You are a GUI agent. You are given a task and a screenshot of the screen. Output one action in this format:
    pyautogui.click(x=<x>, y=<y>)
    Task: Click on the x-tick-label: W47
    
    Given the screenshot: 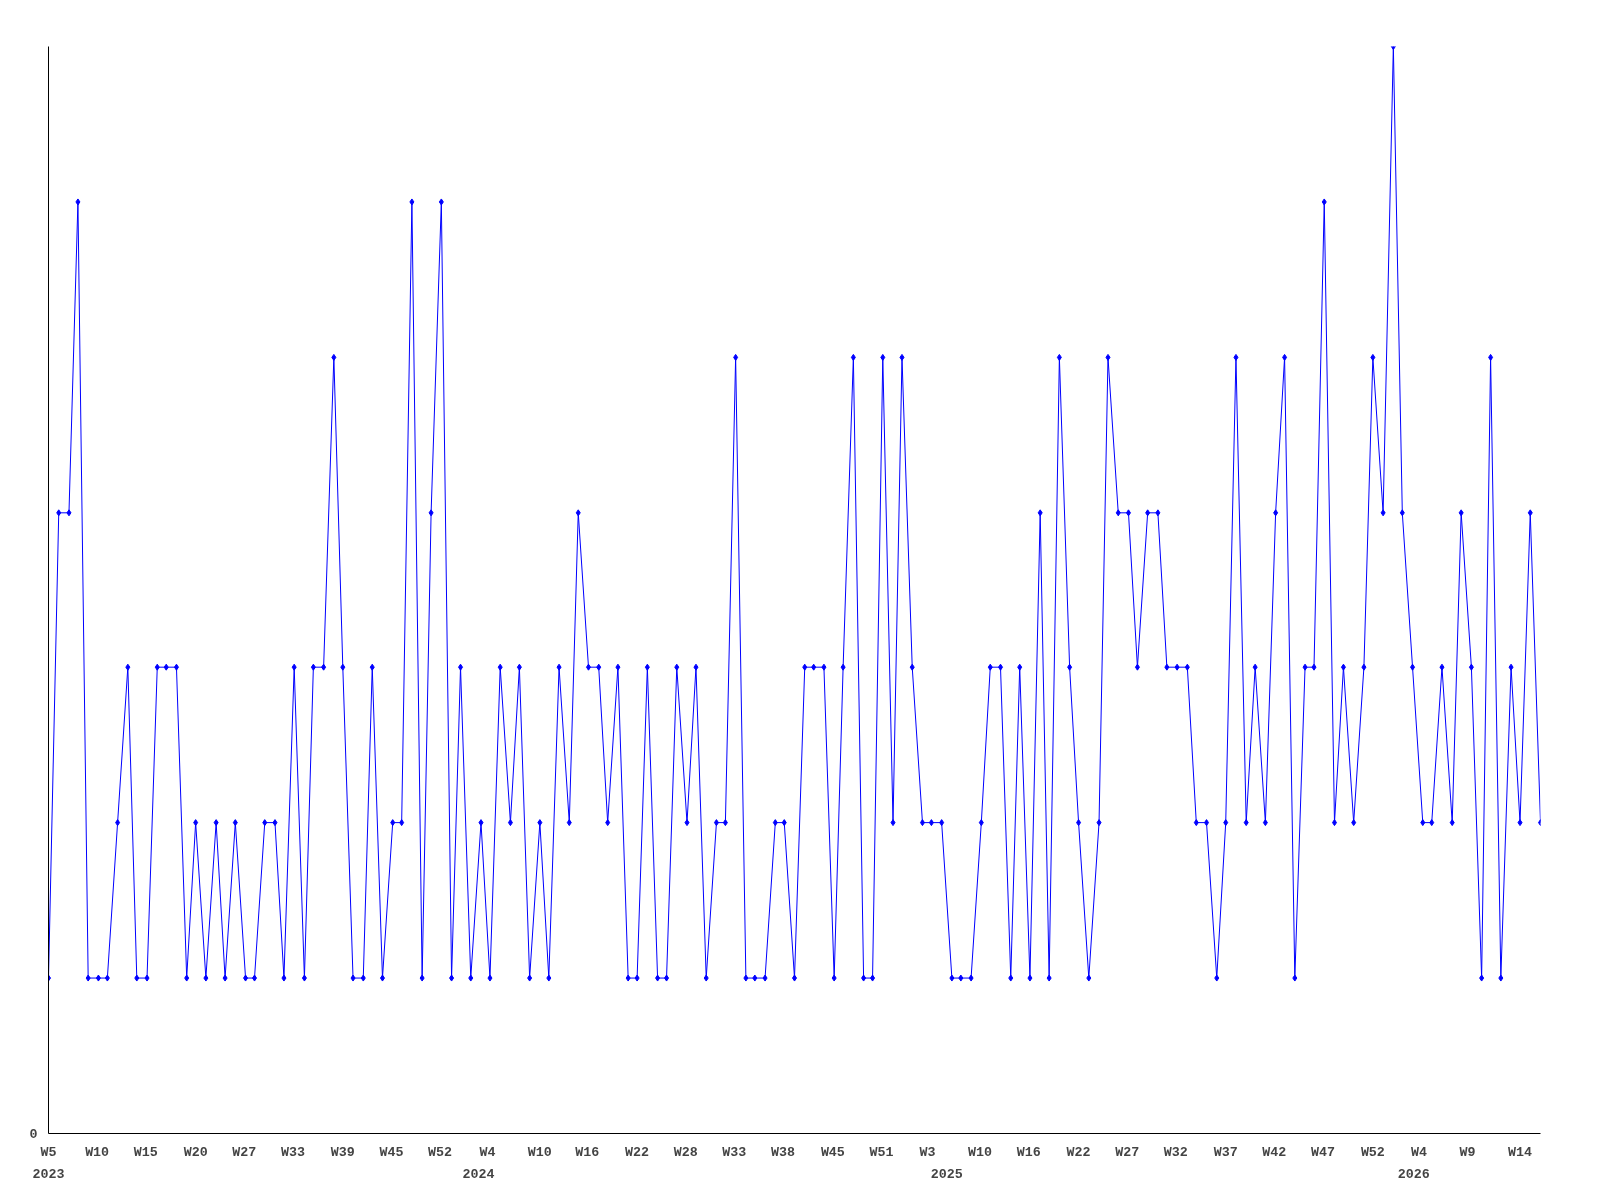 What is the action you would take?
    pyautogui.click(x=1322, y=1152)
    